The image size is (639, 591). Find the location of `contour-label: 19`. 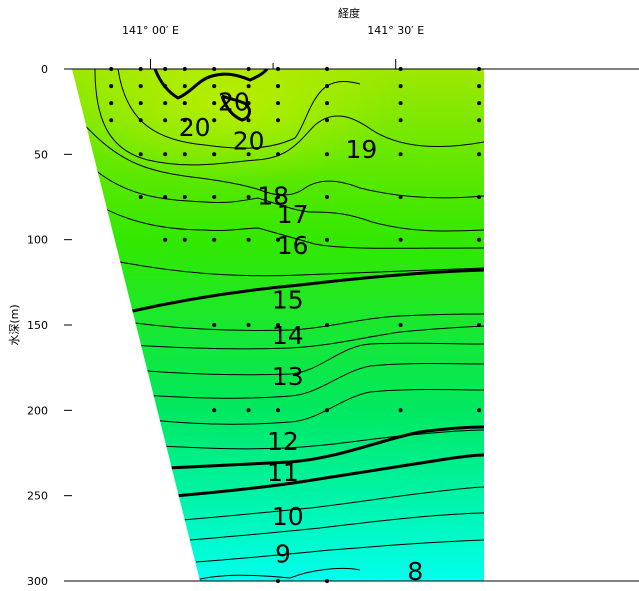

contour-label: 19 is located at coordinates (361, 149).